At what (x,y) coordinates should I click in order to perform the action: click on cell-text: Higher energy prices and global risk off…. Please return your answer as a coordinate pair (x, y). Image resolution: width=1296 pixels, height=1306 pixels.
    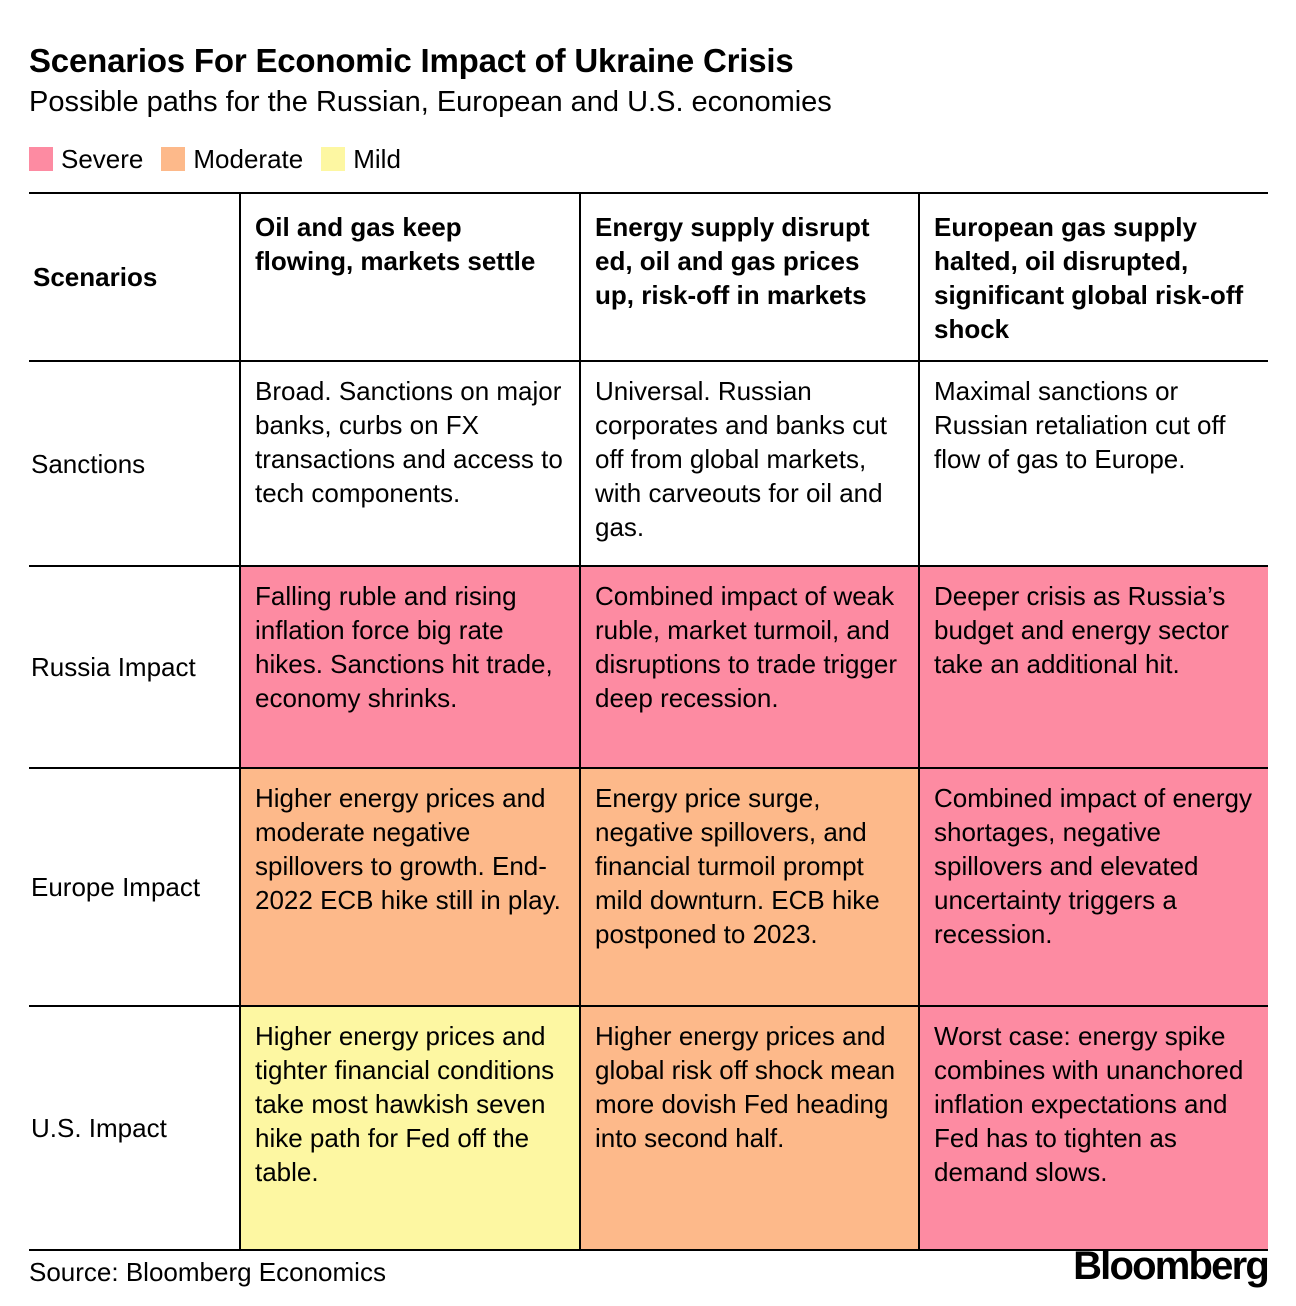
    Looking at the image, I should click on (745, 1087).